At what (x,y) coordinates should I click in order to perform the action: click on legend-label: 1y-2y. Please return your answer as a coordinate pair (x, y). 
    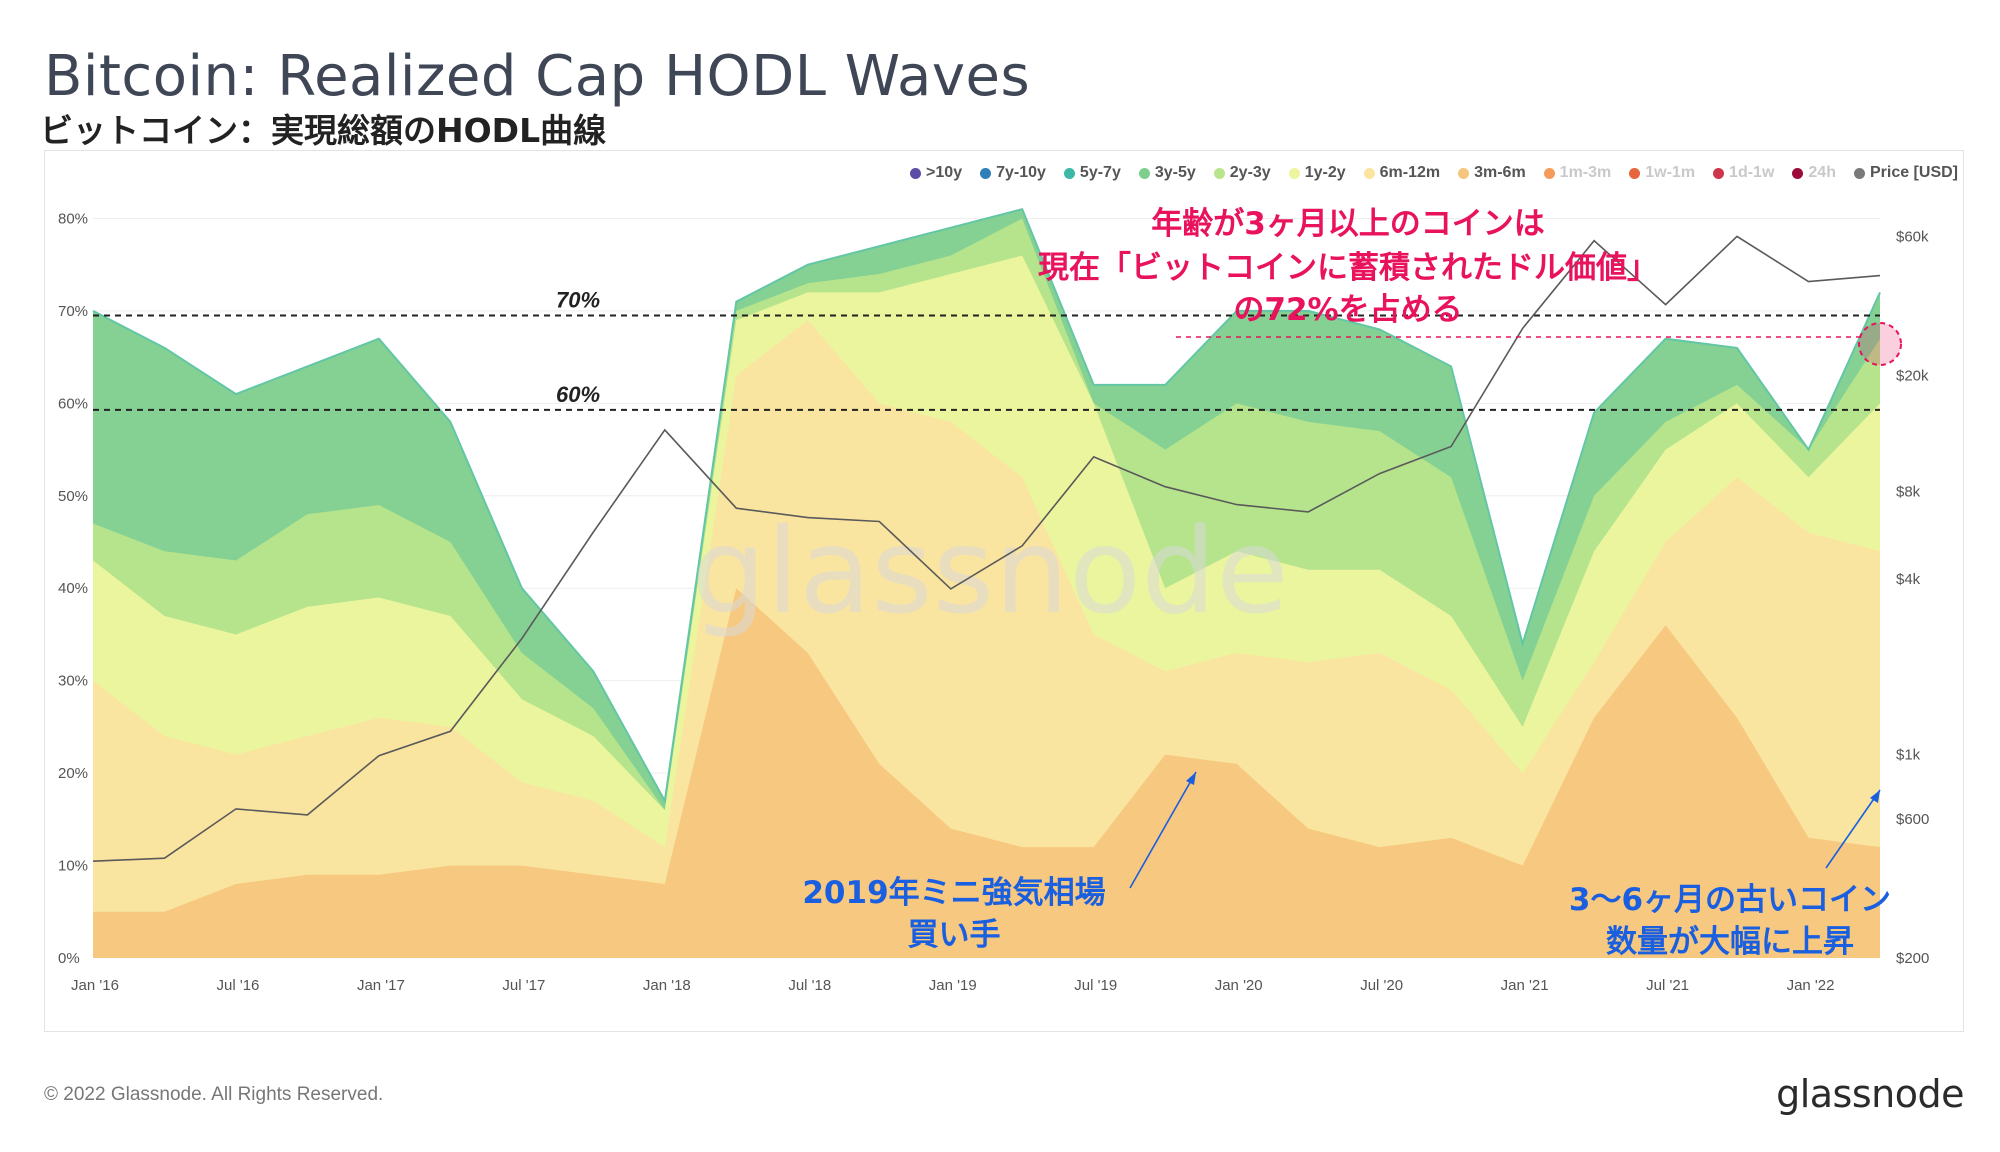
    Looking at the image, I should click on (1325, 172).